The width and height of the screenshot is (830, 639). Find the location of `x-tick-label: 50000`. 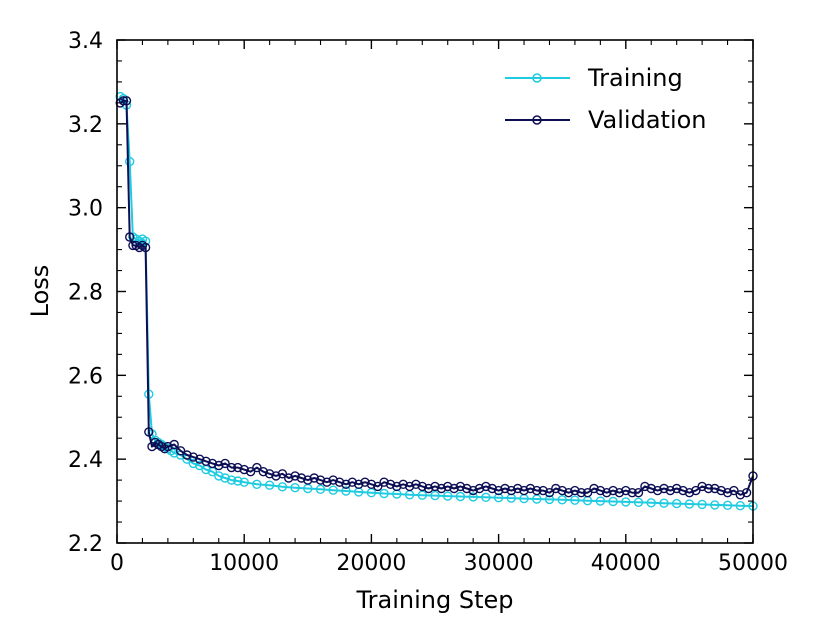

x-tick-label: 50000 is located at coordinates (753, 563).